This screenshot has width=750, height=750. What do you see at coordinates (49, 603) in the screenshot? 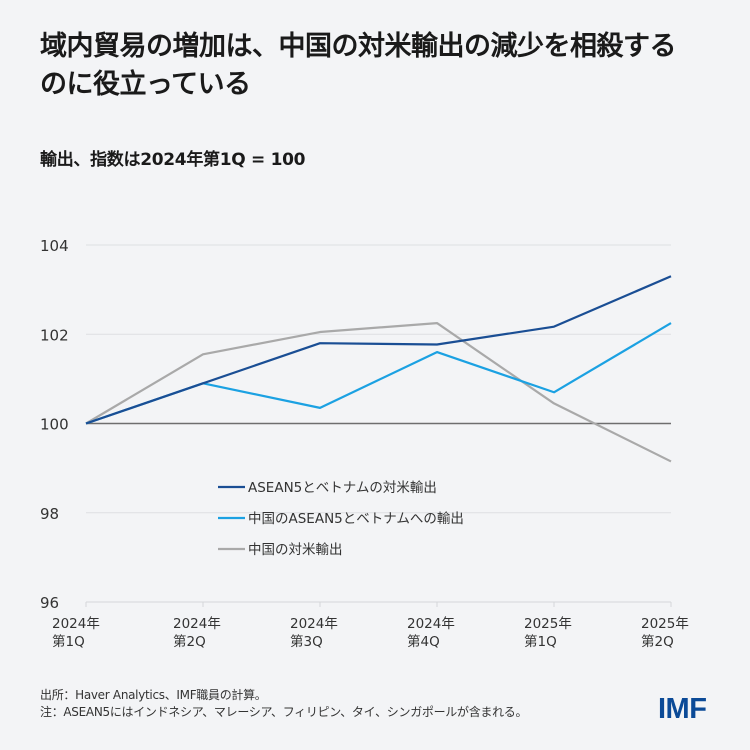
I see `y-tick-label: 96` at bounding box center [49, 603].